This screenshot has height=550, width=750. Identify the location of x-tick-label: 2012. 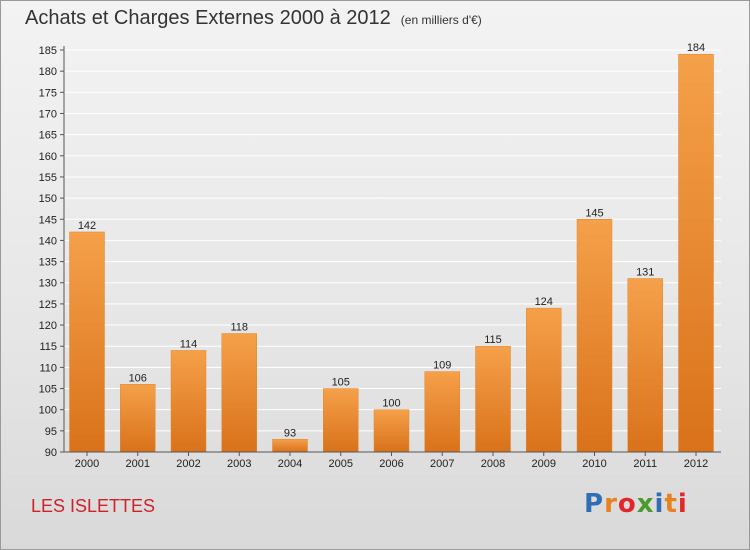
(696, 464).